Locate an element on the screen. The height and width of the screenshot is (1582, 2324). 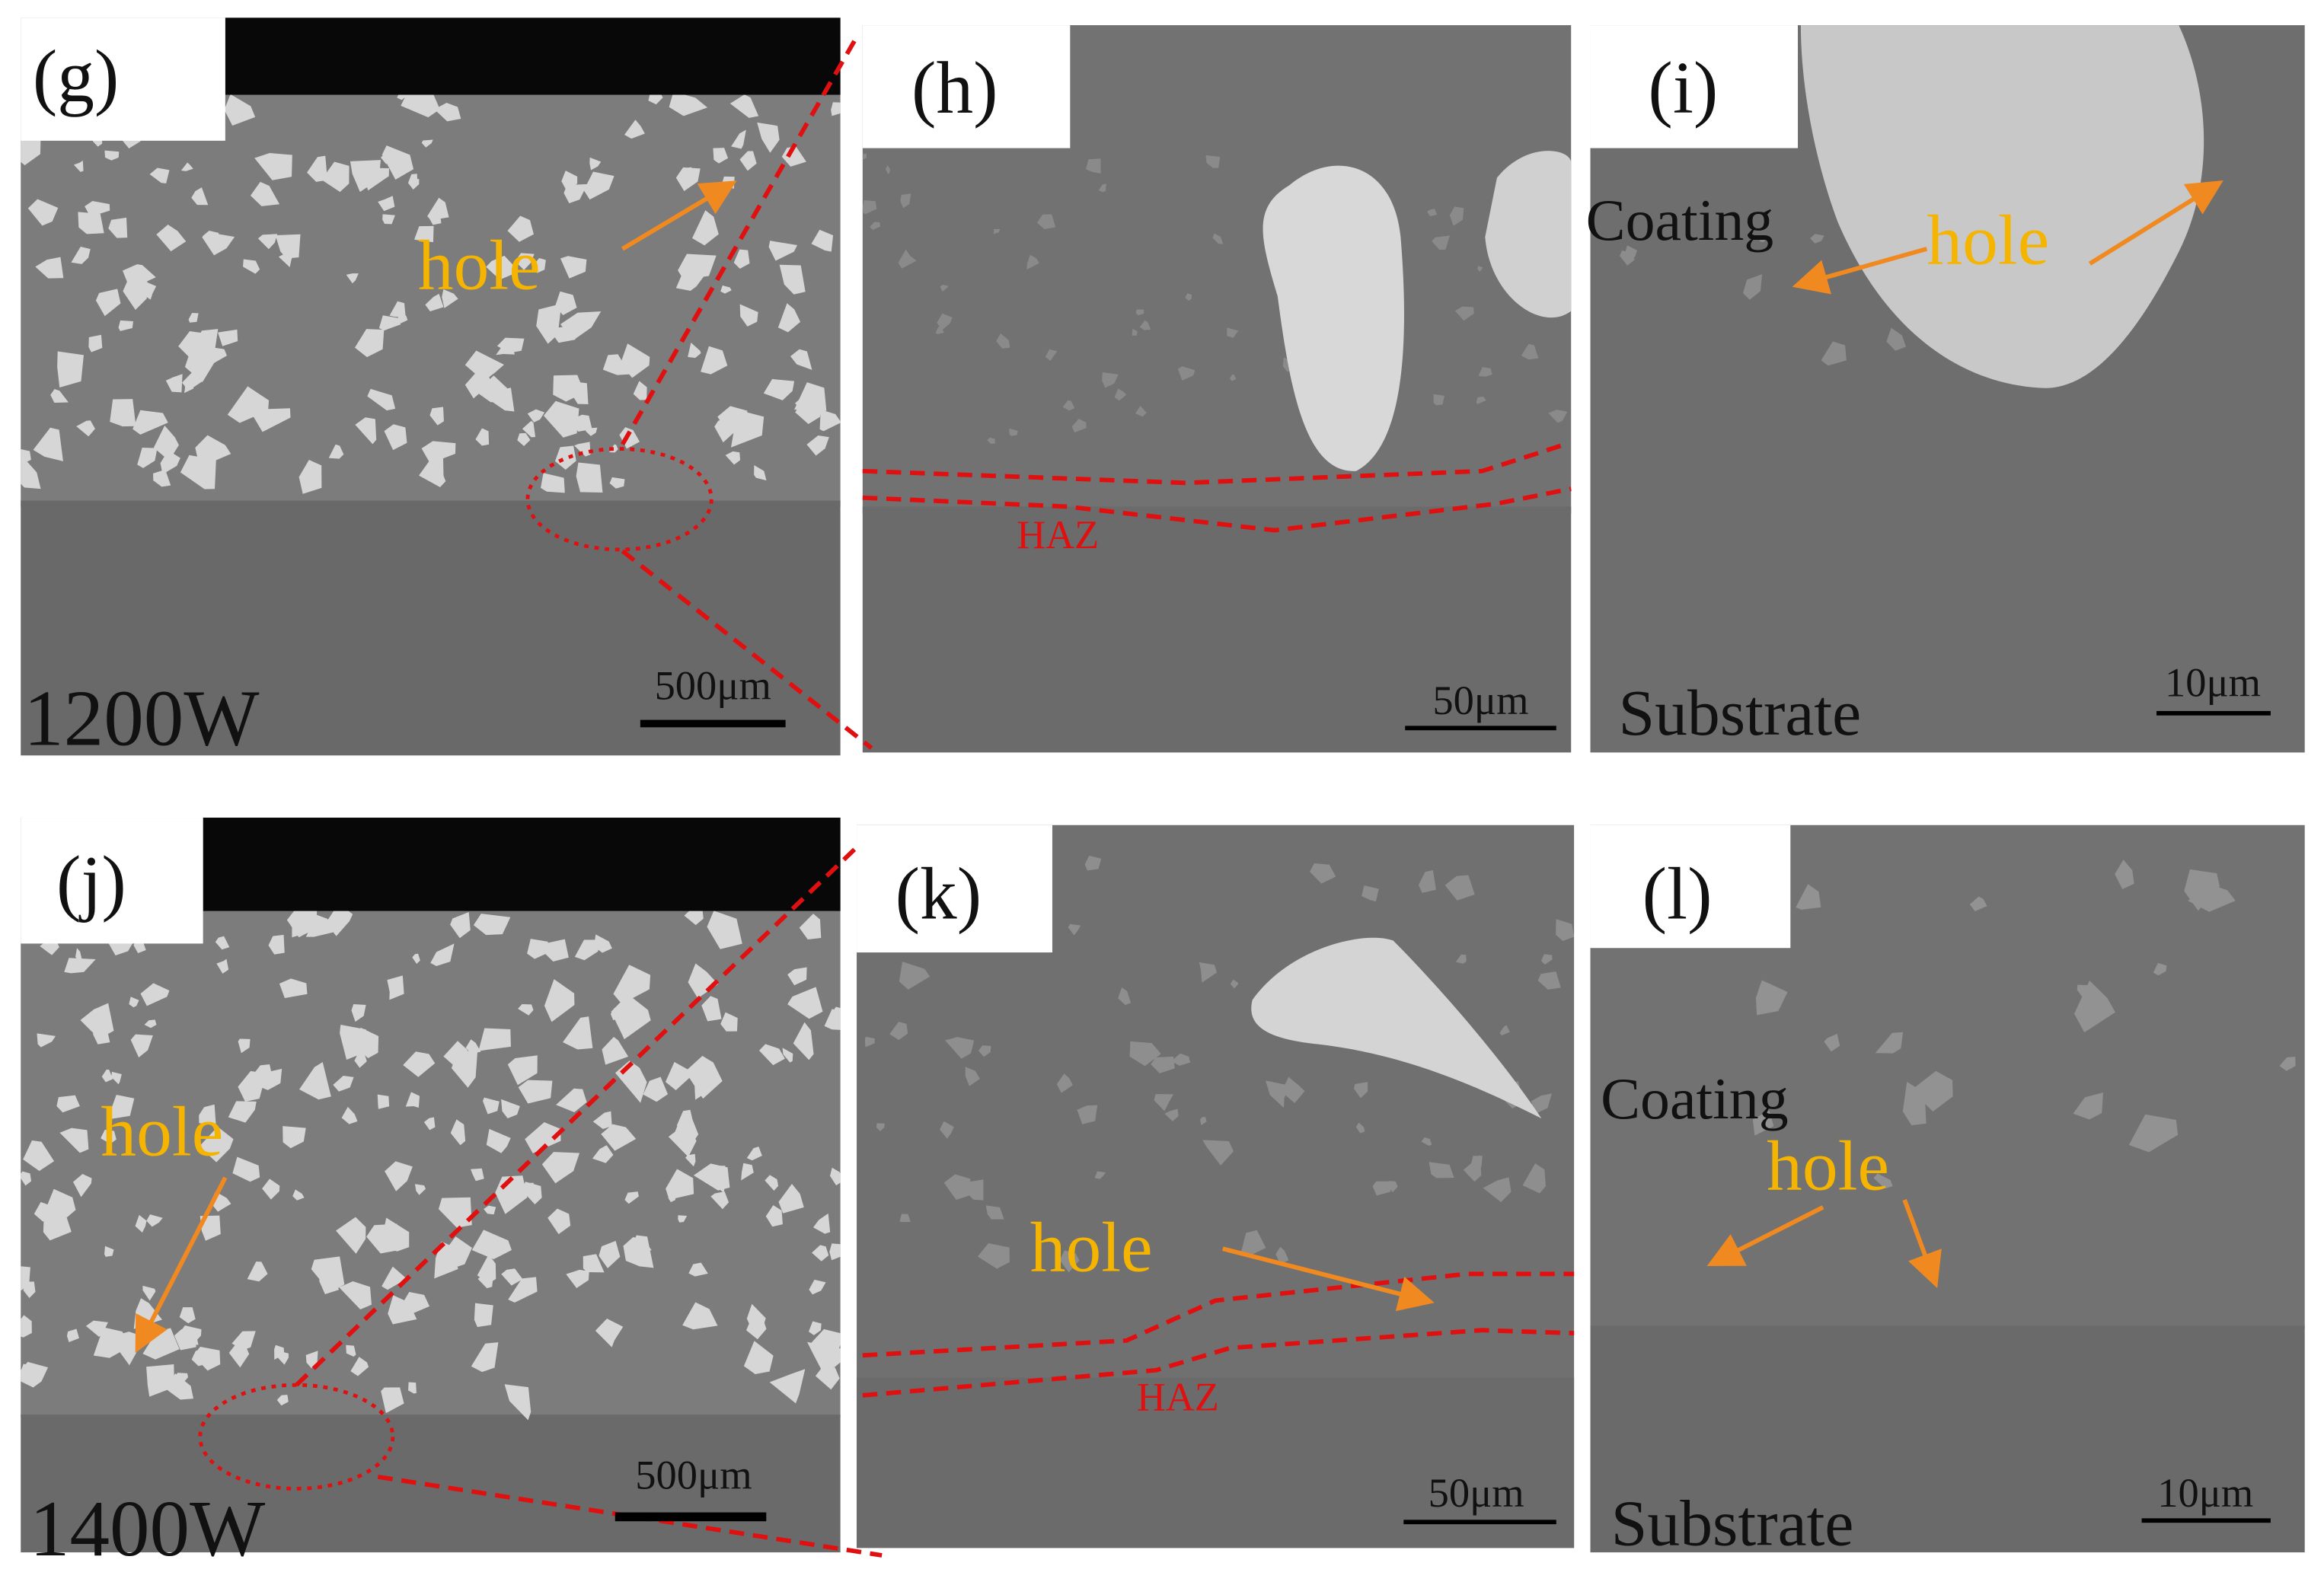
scale-bar-label: 500μm is located at coordinates (693, 1474).